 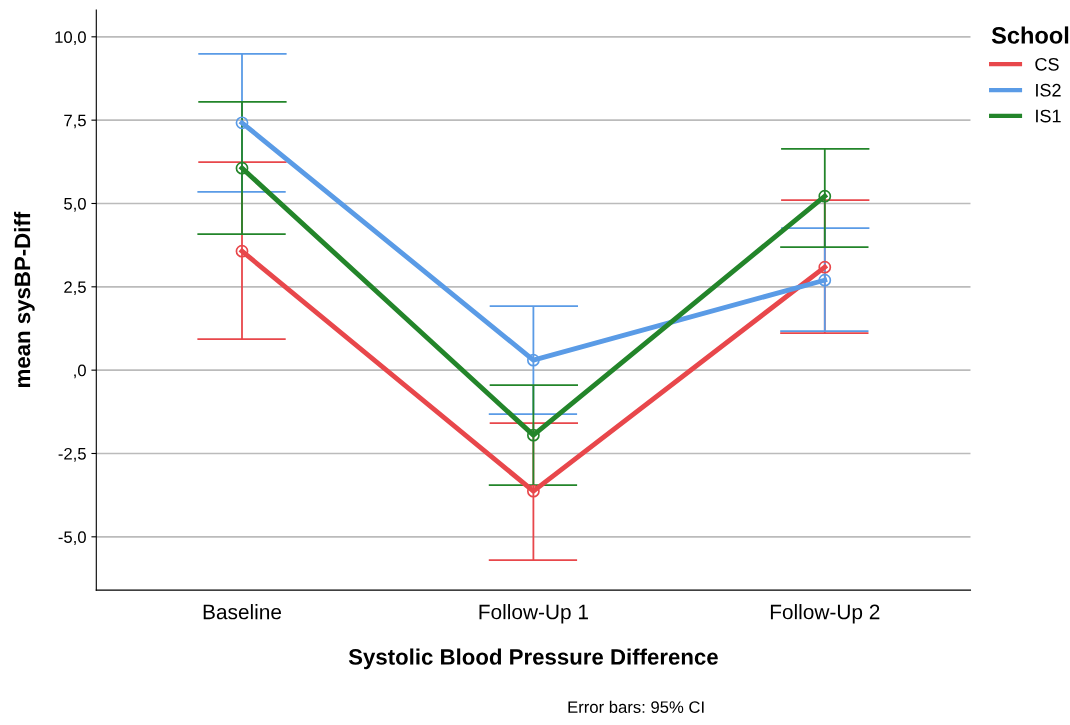 What do you see at coordinates (636, 707) in the screenshot?
I see `text: Error bars: 95% CI` at bounding box center [636, 707].